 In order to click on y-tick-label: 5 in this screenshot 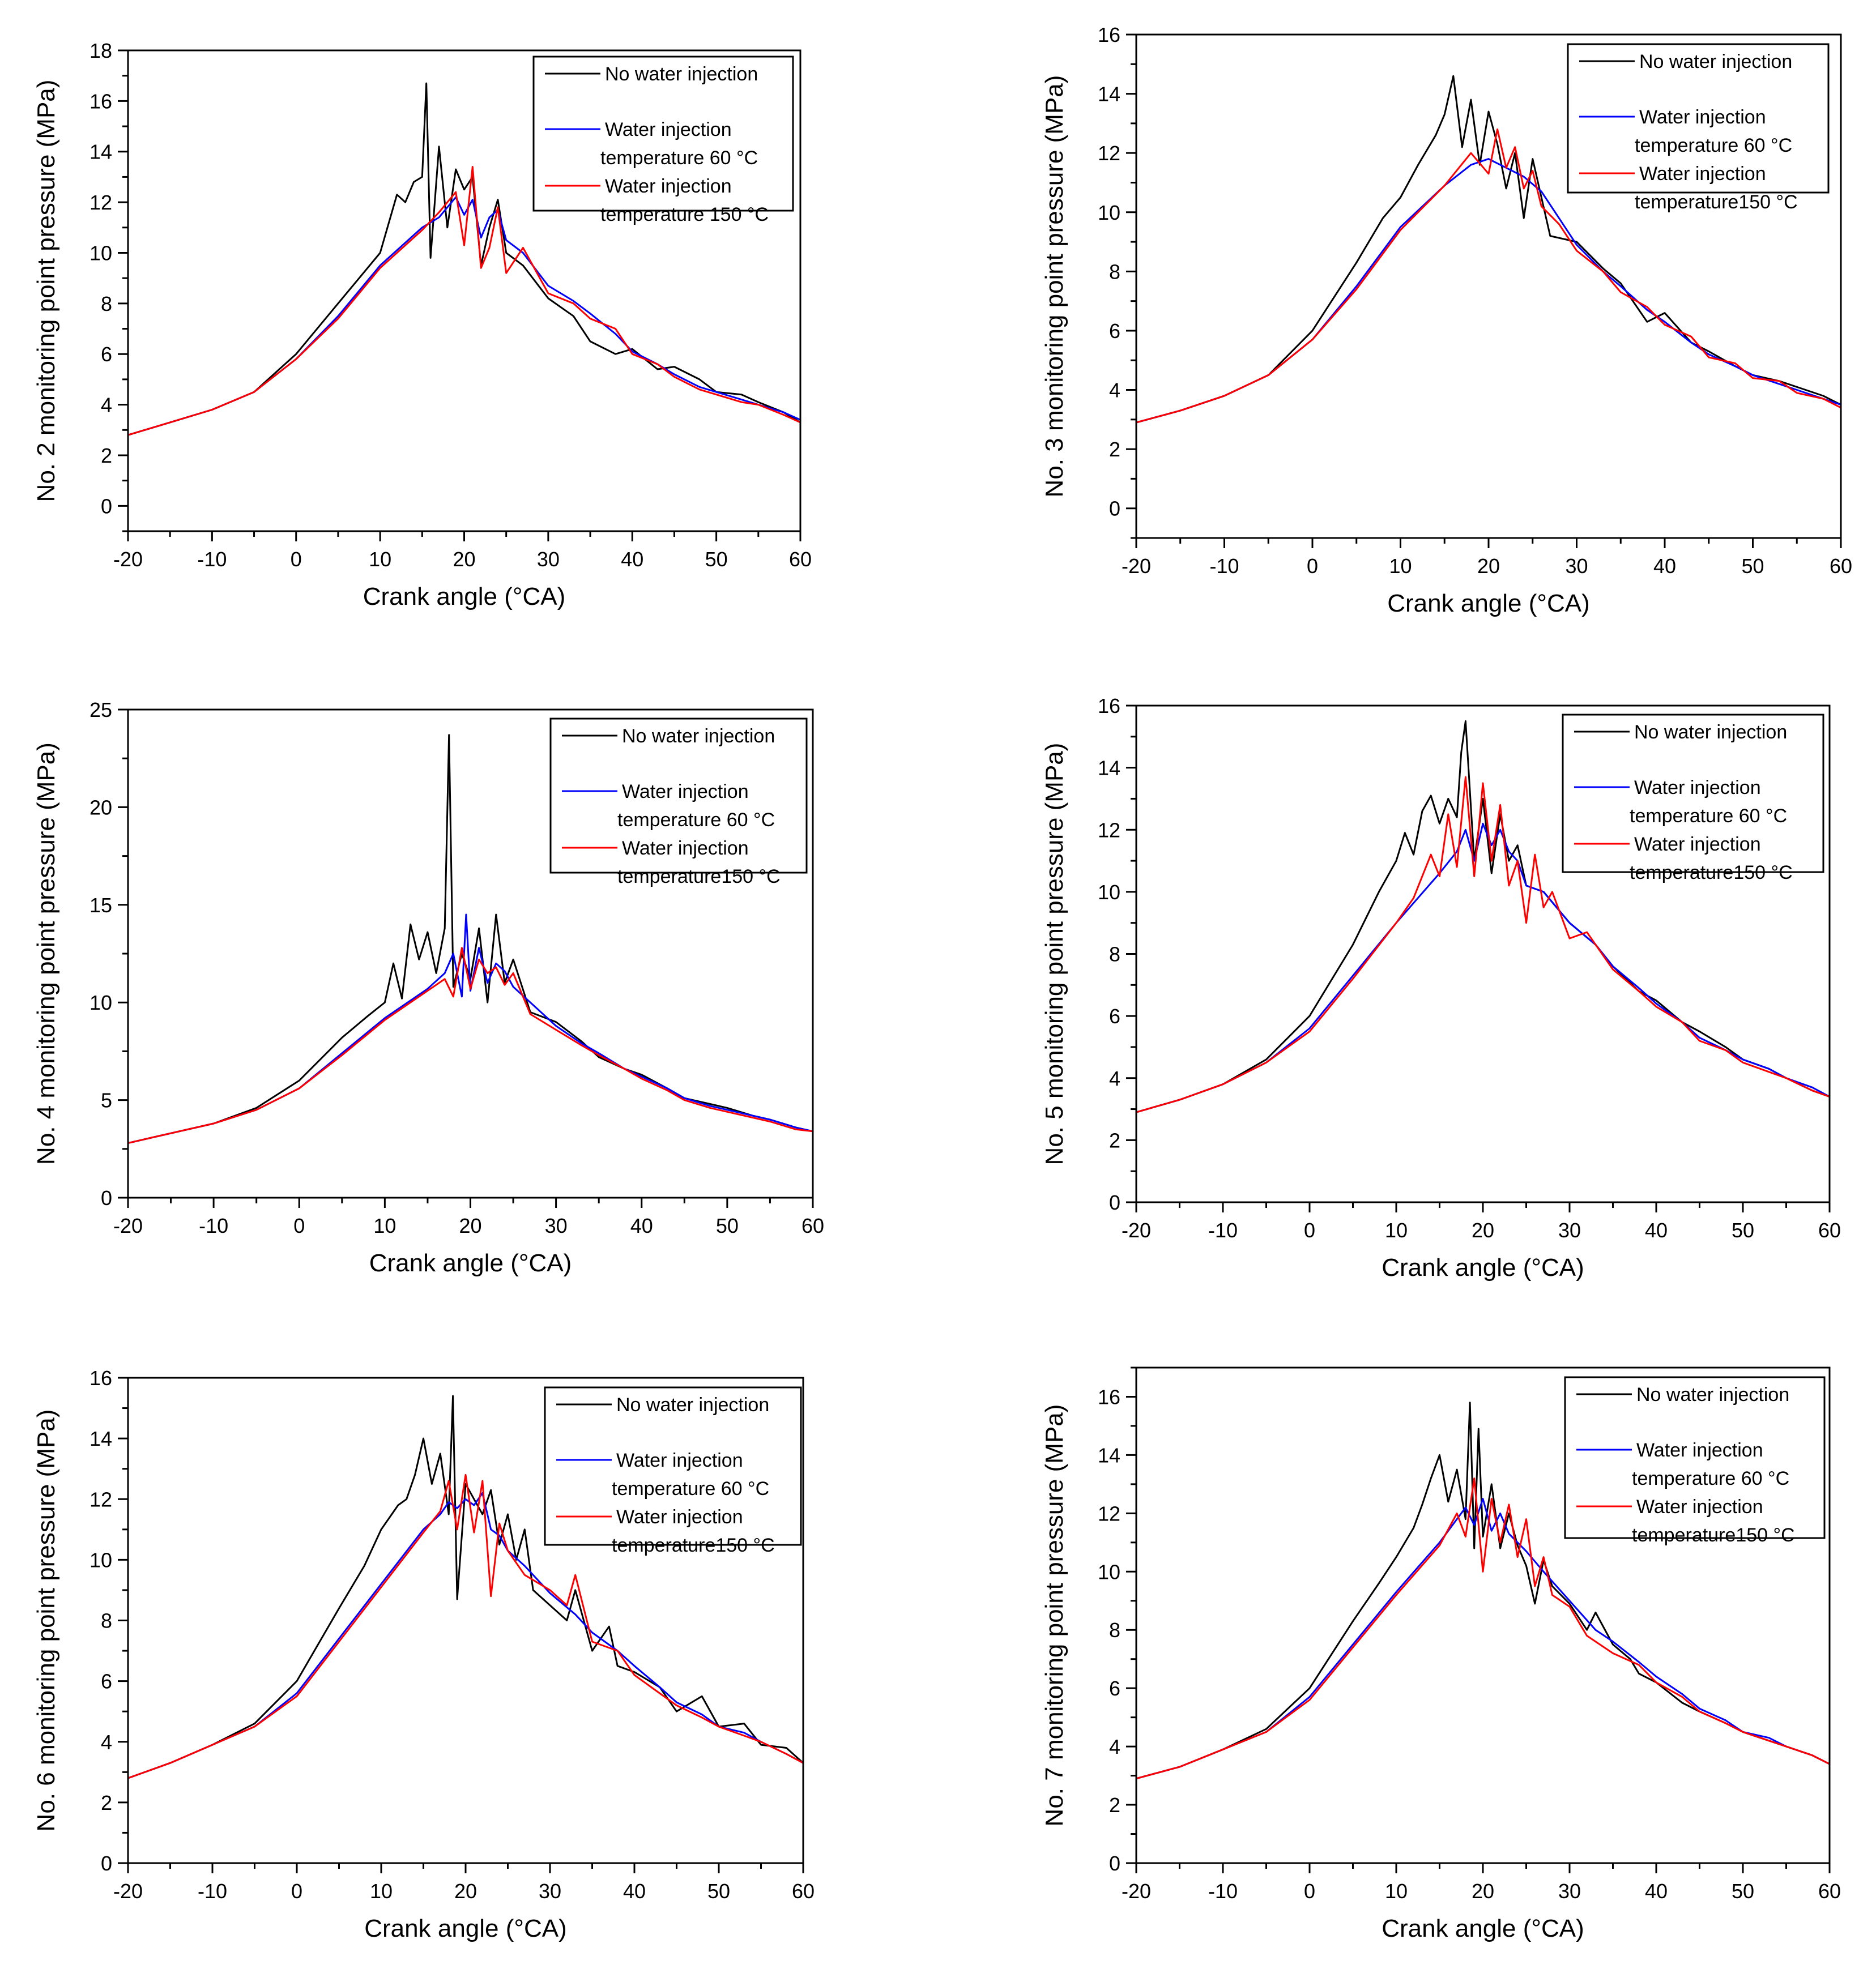, I will do `click(106, 1100)`.